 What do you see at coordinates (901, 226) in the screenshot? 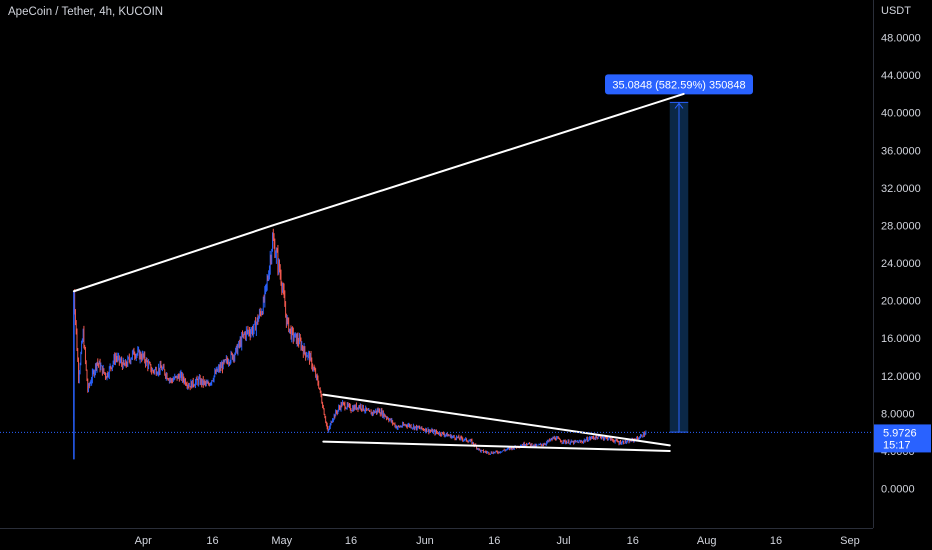
I see `y-tick-label: 28.0000` at bounding box center [901, 226].